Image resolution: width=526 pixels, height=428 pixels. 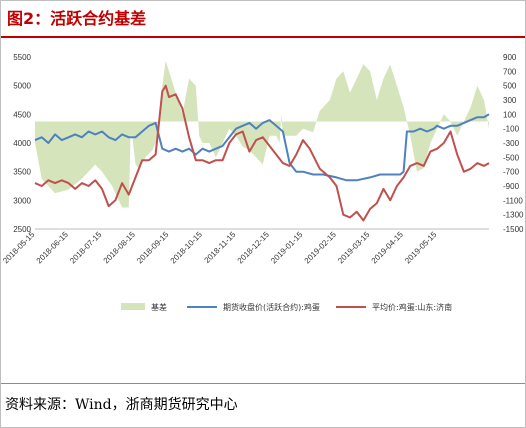 What do you see at coordinates (287, 248) in the screenshot?
I see `x-axis-tick-label: 2019-01-15` at bounding box center [287, 248].